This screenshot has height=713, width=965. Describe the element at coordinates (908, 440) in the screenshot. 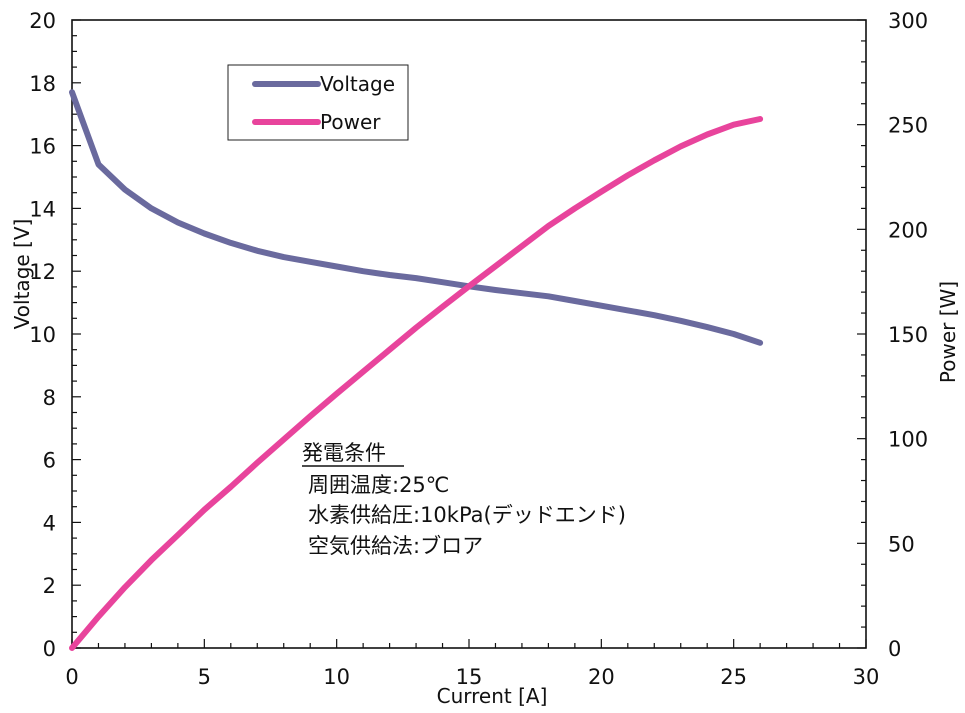

I see `y2-tick-label: 100` at that location.